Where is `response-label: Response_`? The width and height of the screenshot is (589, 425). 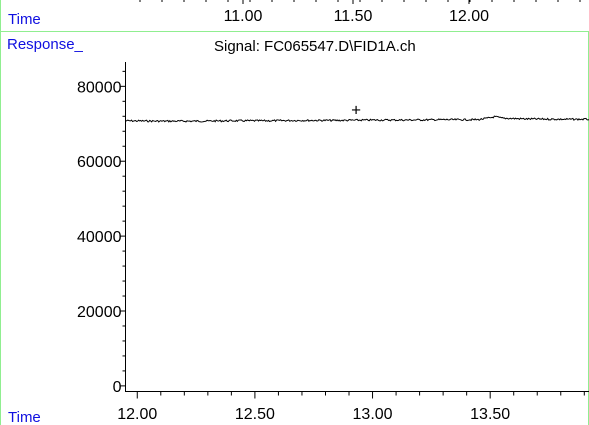
response-label: Response_ is located at coordinates (45, 44).